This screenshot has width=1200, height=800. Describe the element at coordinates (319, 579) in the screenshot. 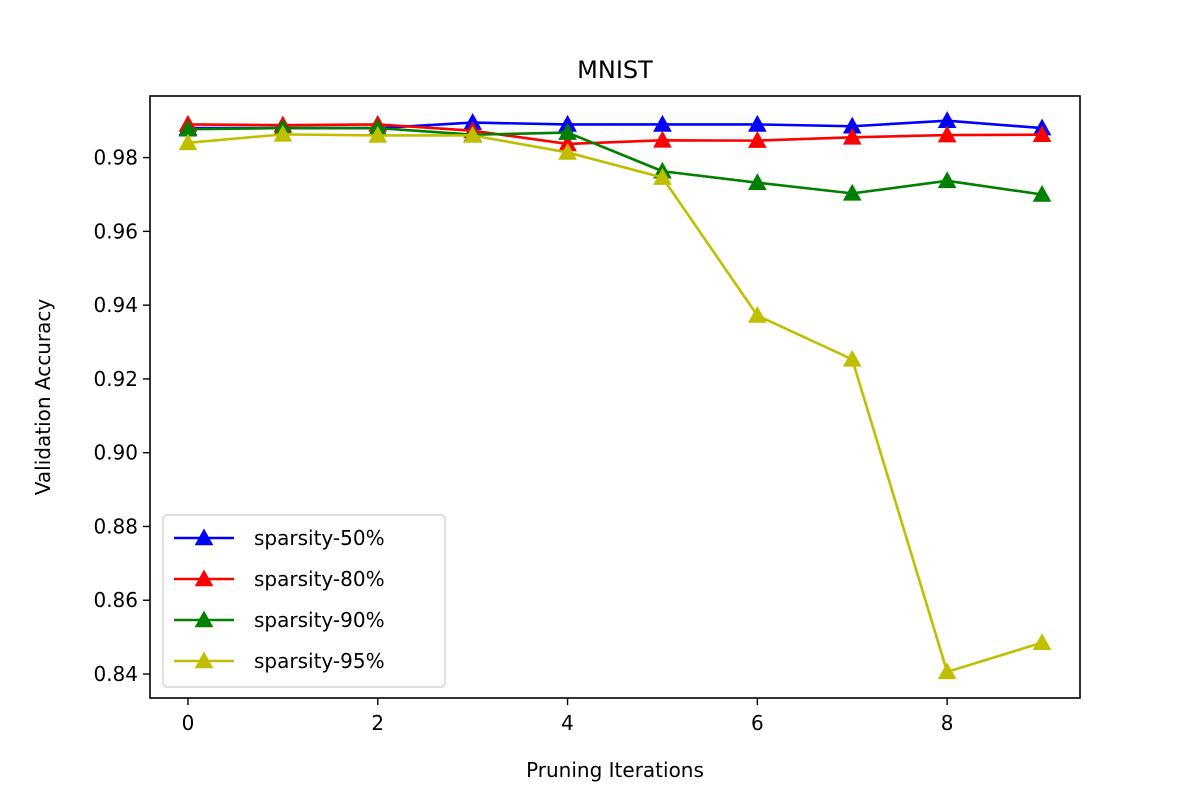

I see `legend-label: sparsity-80%` at that location.